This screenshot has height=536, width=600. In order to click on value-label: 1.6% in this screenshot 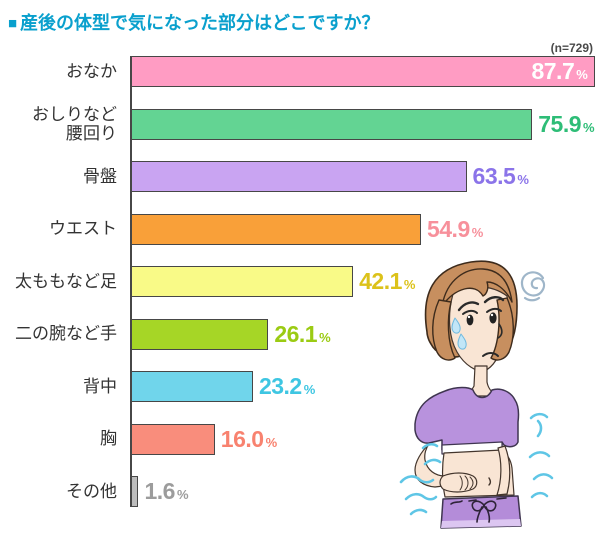, I will do `click(166, 491)`.